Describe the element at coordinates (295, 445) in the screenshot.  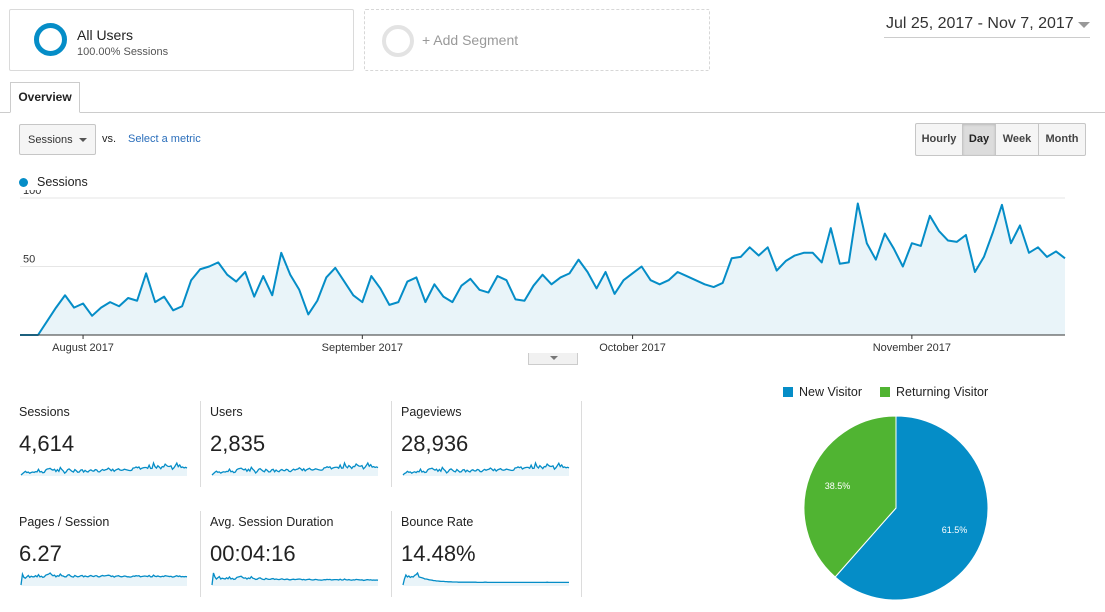
I see `scorecard-users: Users 2,835` at that location.